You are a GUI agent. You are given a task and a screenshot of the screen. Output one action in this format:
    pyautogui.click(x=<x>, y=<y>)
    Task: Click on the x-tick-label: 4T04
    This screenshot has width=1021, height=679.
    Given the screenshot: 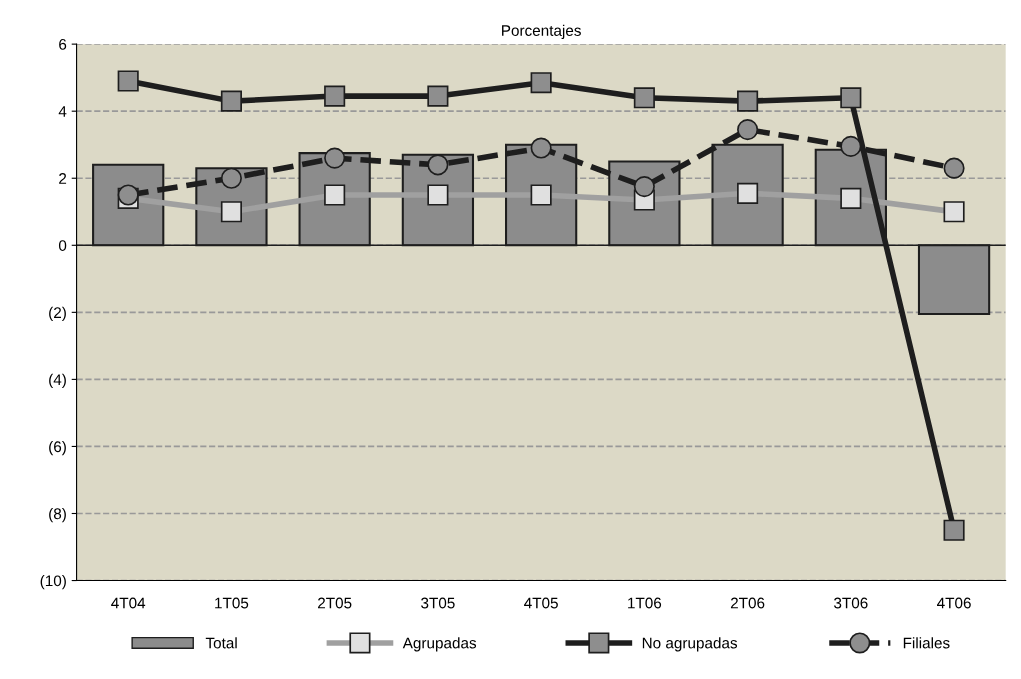 What is the action you would take?
    pyautogui.click(x=128, y=603)
    